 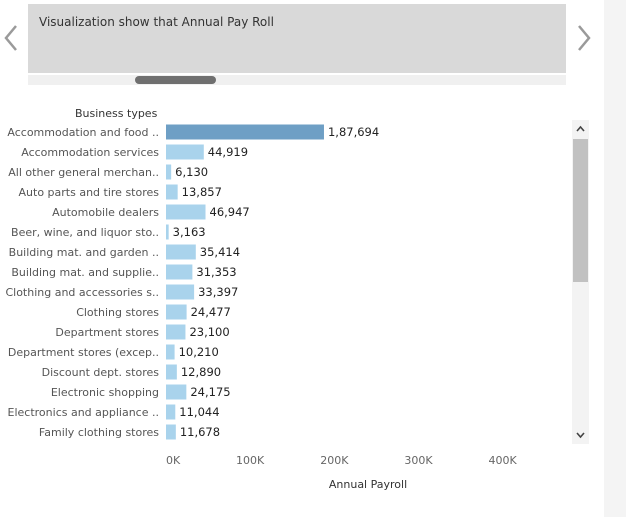 I want to click on value-label: 10,210, so click(x=199, y=352).